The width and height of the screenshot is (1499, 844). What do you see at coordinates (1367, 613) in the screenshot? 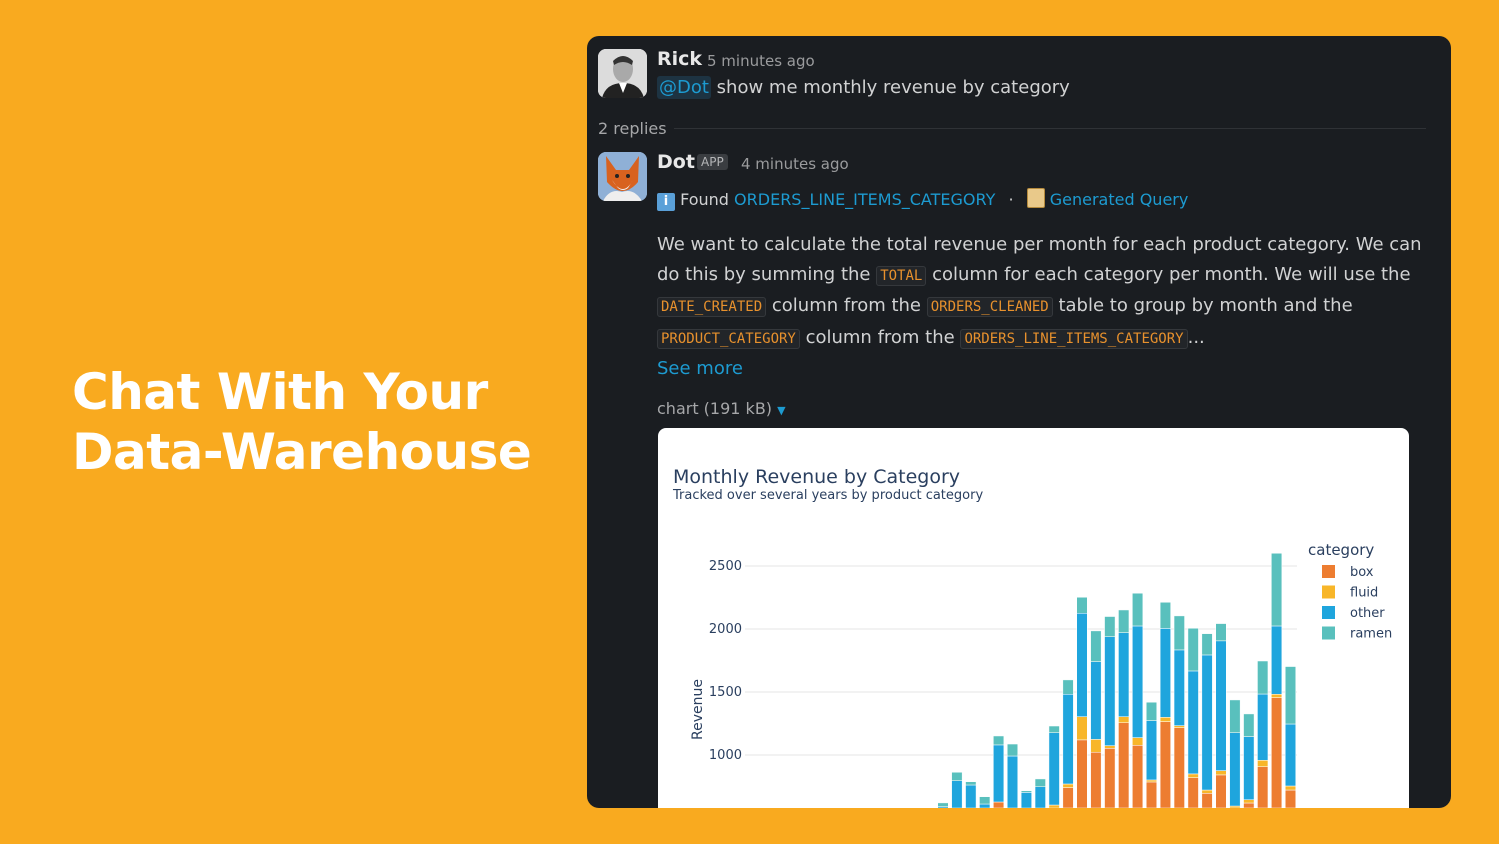
I see `legend-label-other: other` at bounding box center [1367, 613].